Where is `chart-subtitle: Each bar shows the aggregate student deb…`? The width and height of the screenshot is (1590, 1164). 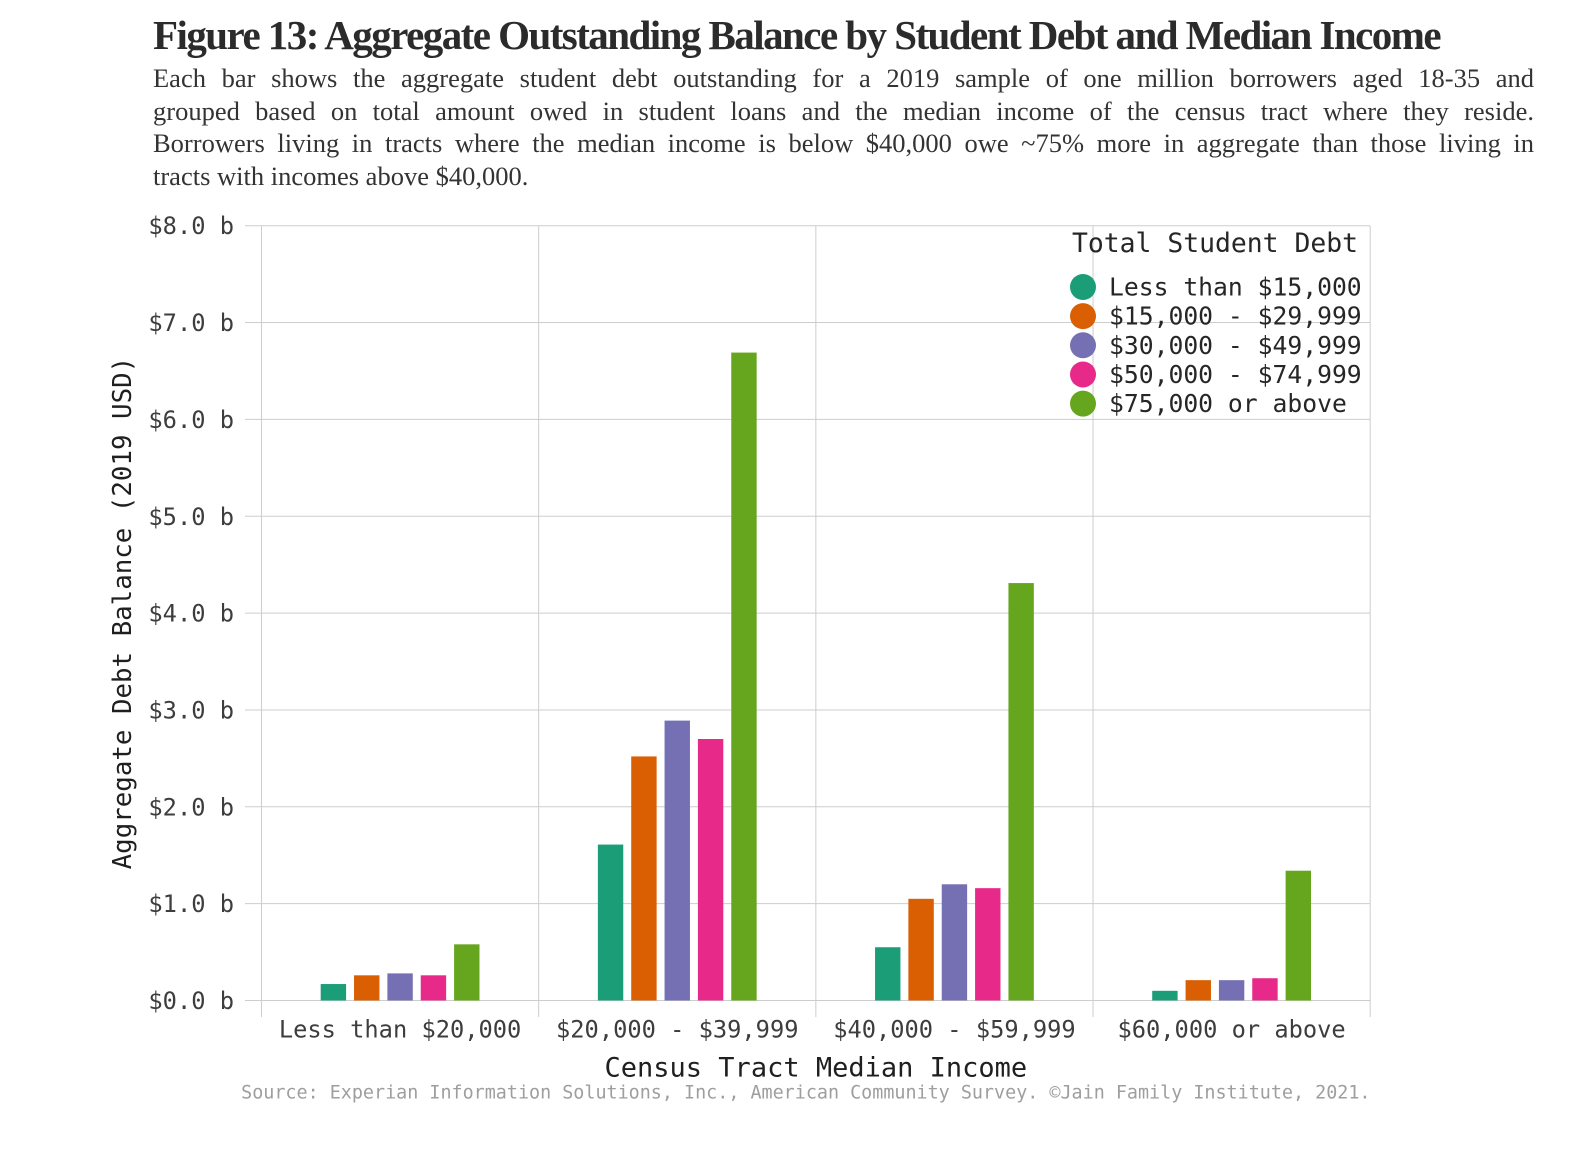
chart-subtitle: Each bar shows the aggregate student deb… is located at coordinates (843, 127).